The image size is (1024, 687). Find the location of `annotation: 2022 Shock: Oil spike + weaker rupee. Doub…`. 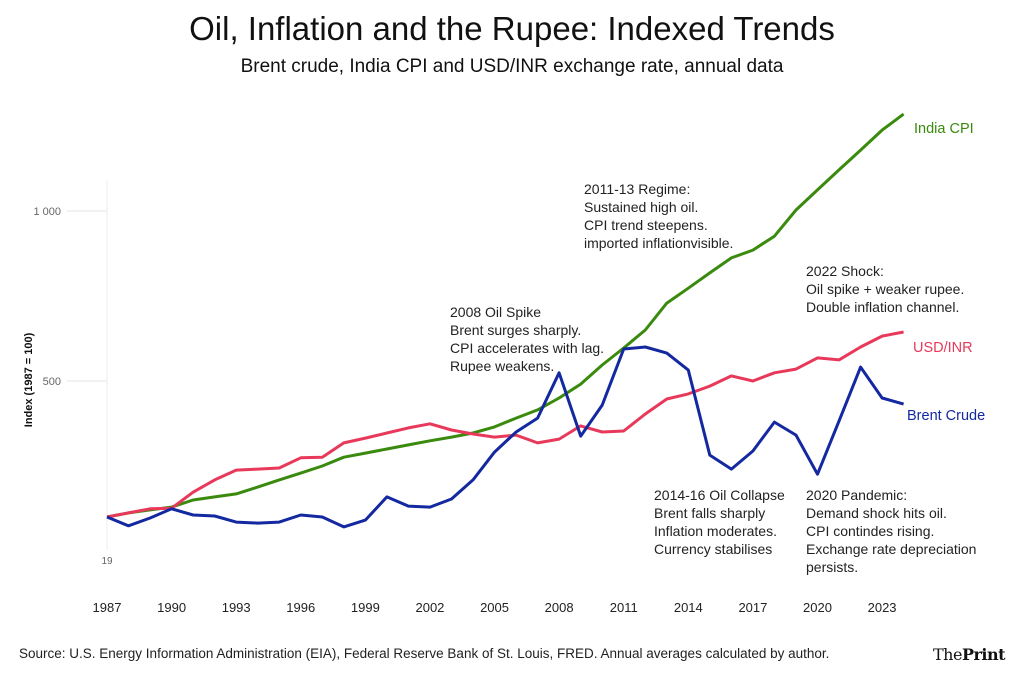

annotation: 2022 Shock: Oil spike + weaker rupee. Doub… is located at coordinates (885, 289).